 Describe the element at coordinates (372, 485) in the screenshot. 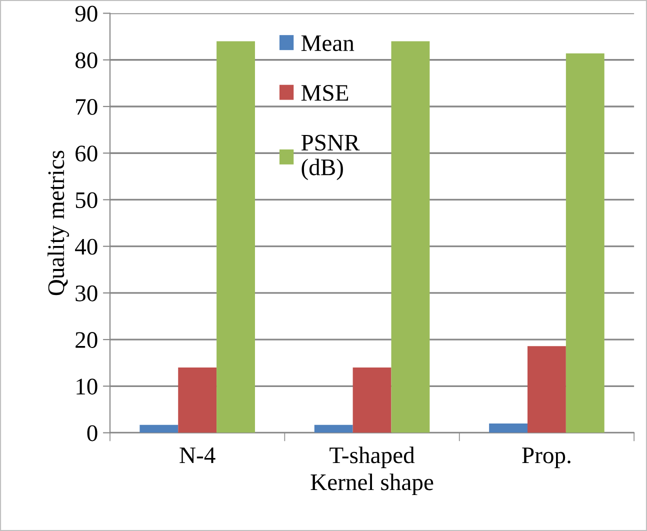

I see `x-axis-title: Kernel shape` at that location.